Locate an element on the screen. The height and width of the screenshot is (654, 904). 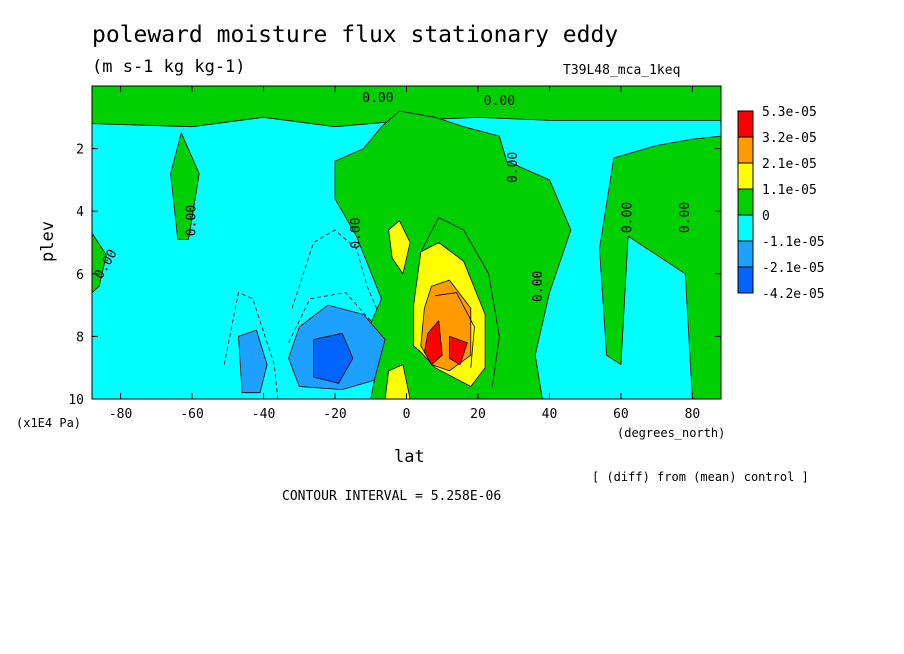
contour-region-positive-column-east is located at coordinates (660, 267).